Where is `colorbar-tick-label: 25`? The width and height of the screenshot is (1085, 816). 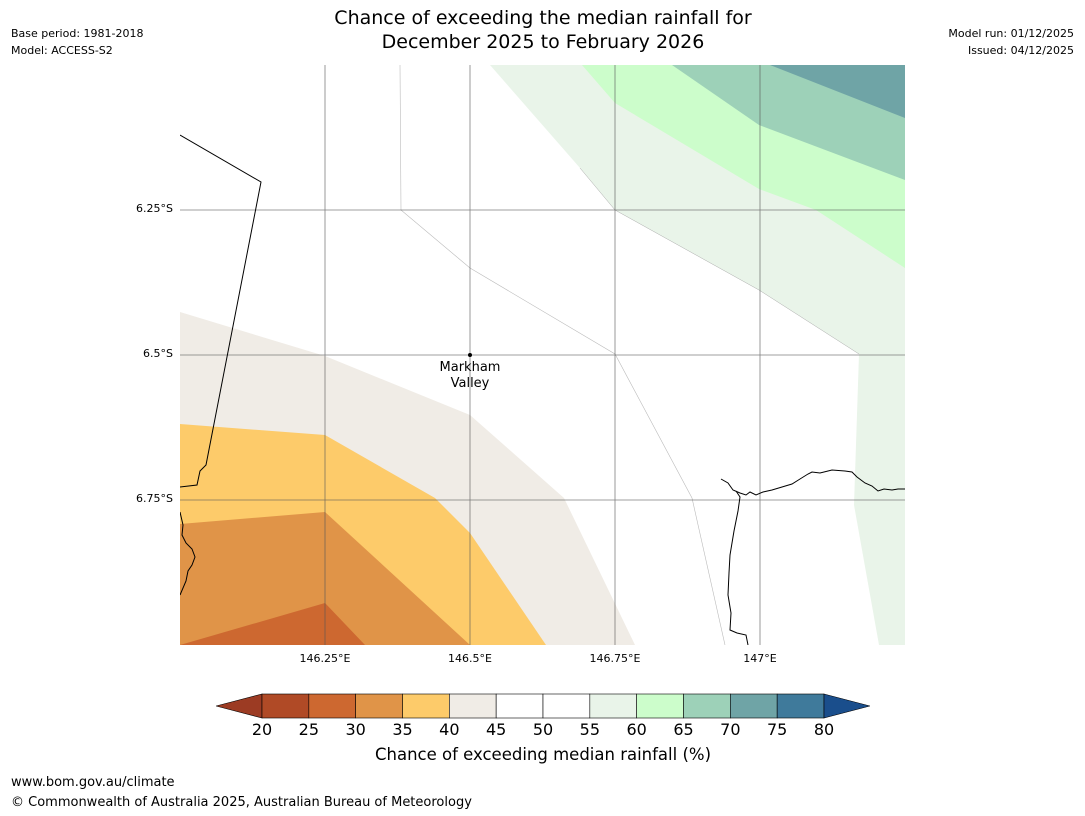
colorbar-tick-label: 25 is located at coordinates (308, 729).